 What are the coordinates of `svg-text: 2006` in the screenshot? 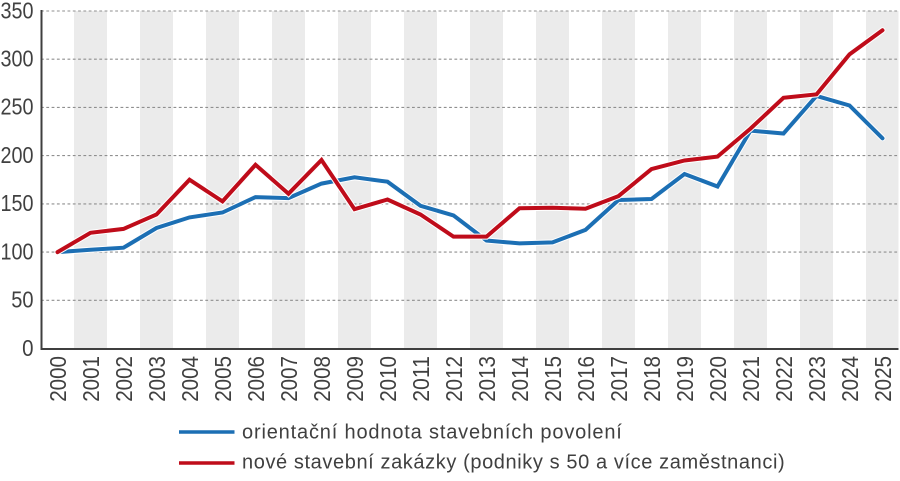 It's located at (256, 379).